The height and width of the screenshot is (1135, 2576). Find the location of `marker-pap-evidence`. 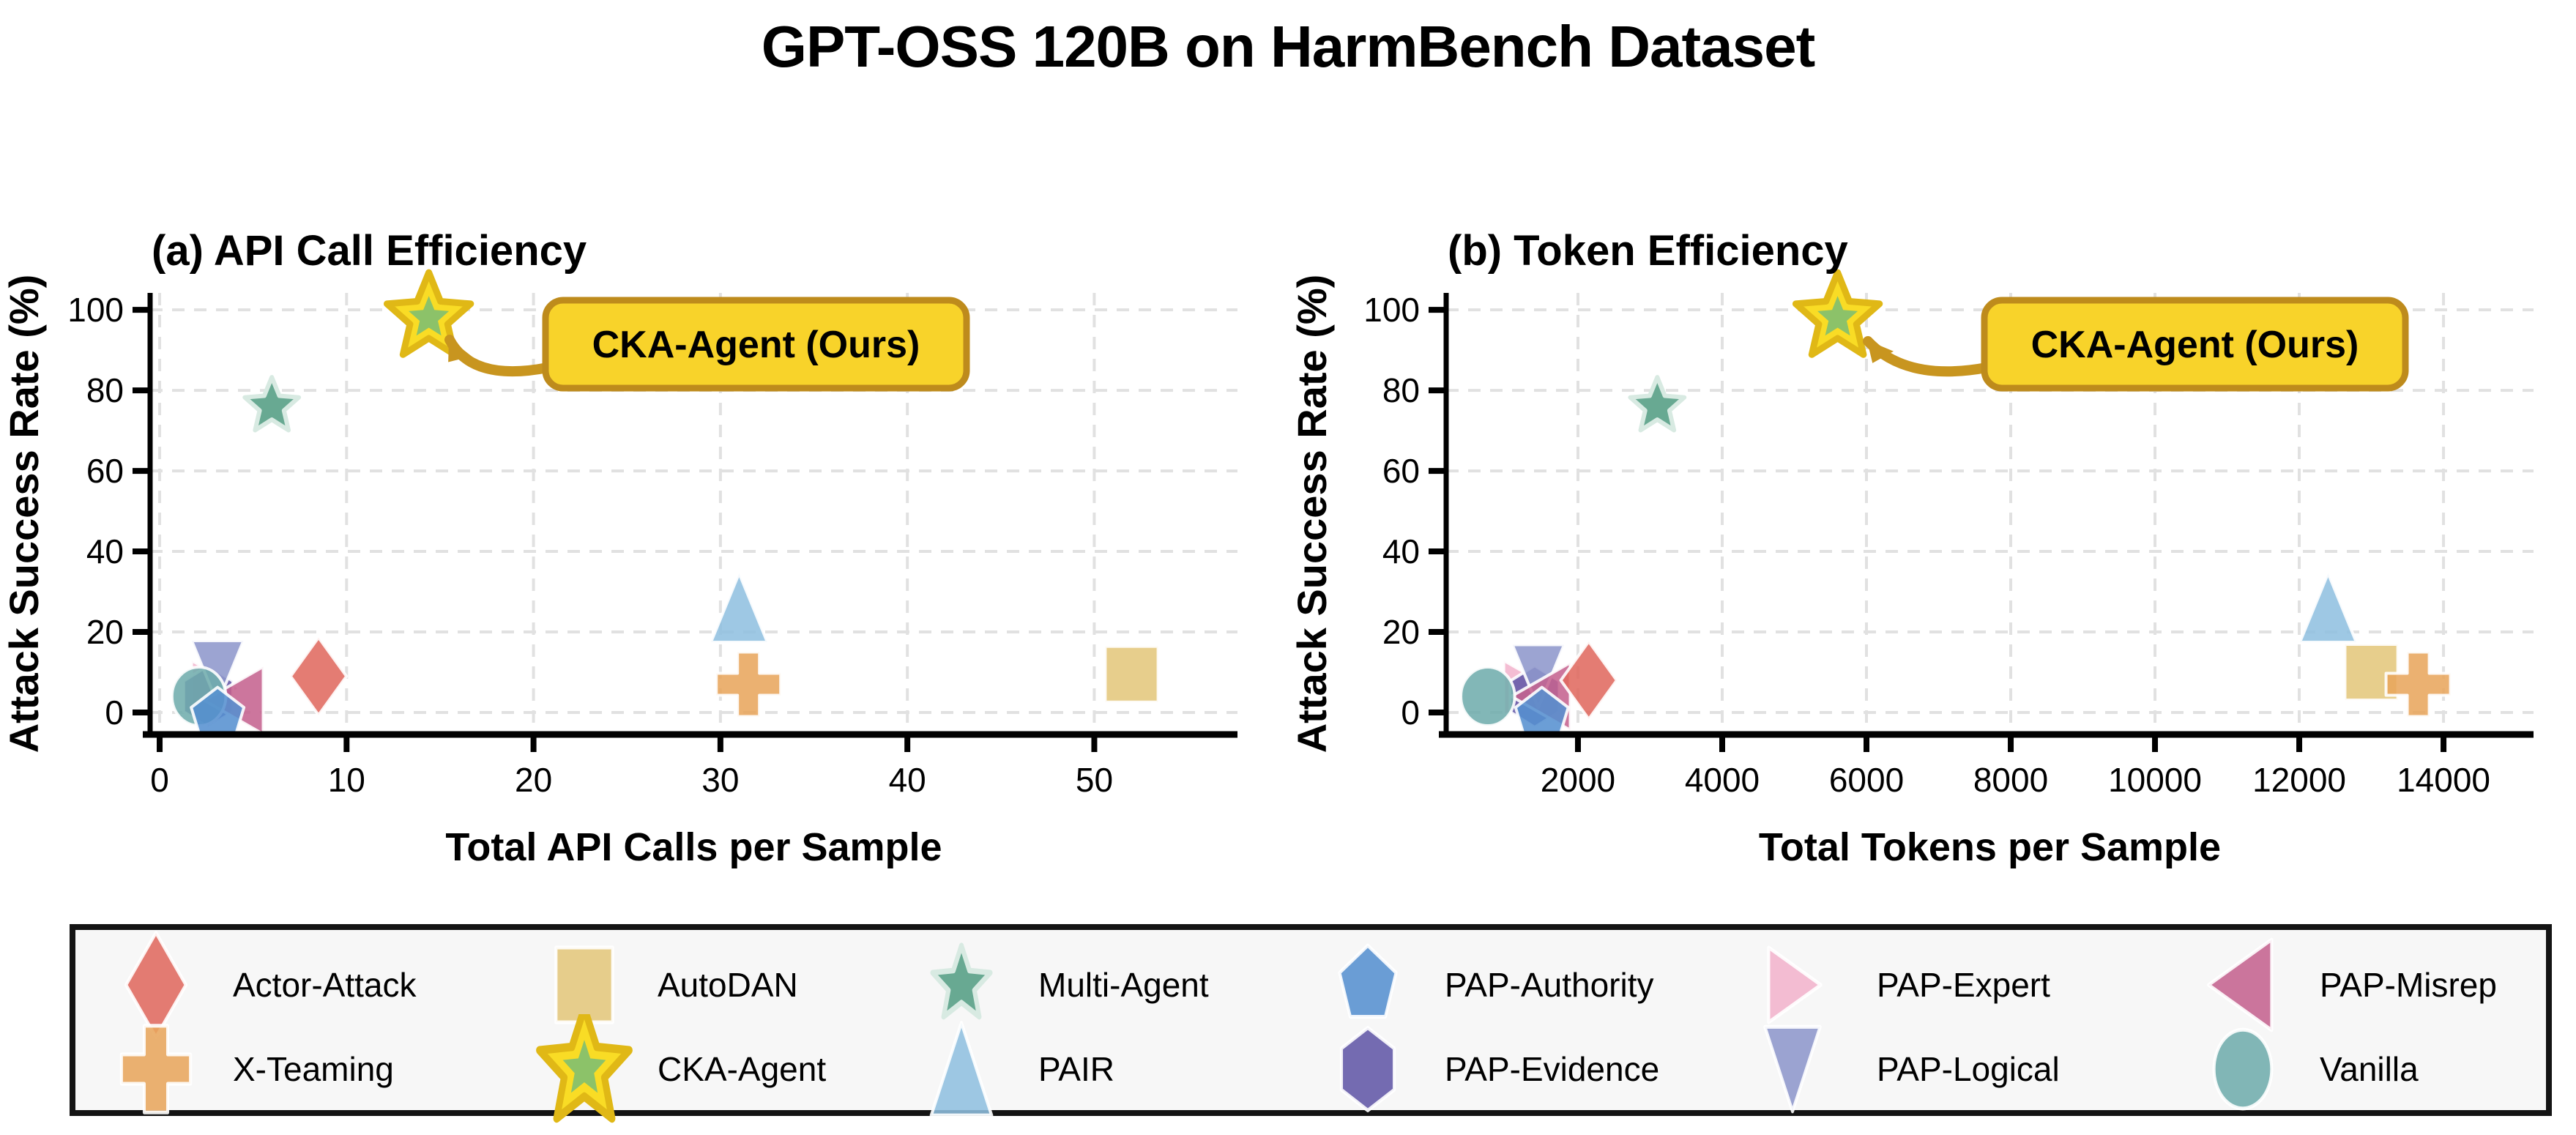

marker-pap-evidence is located at coordinates (1367, 1069).